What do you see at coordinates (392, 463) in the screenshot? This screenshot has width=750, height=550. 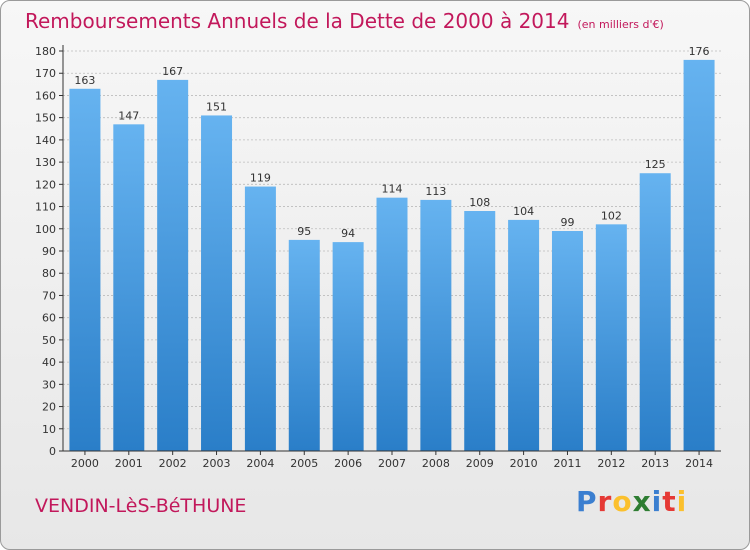 I see `x-tick-label: 2007` at bounding box center [392, 463].